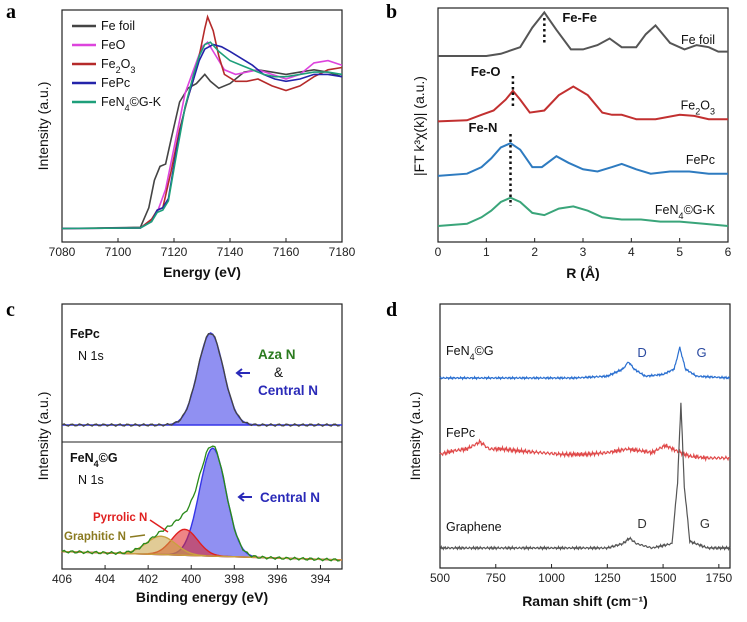 The width and height of the screenshot is (747, 622). Describe the element at coordinates (11, 12) in the screenshot. I see `panel-label-a: a` at that location.